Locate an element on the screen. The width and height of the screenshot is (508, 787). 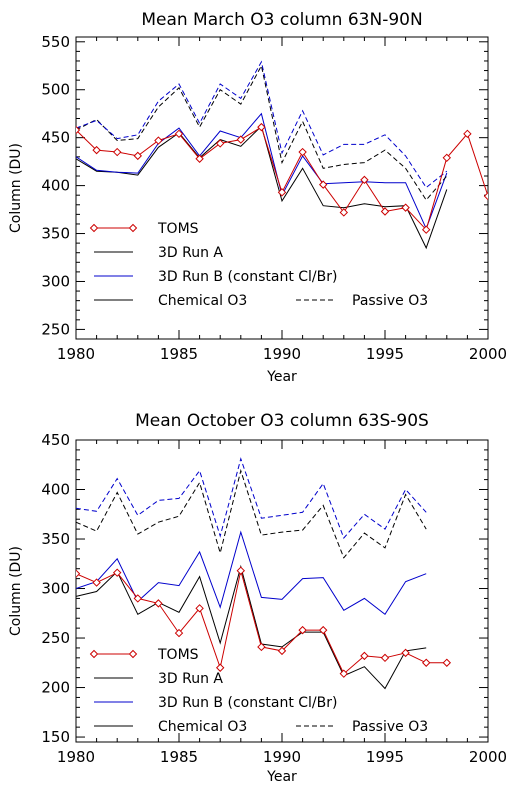
chart-2-ytick-label: 400 is located at coordinates (55, 490).